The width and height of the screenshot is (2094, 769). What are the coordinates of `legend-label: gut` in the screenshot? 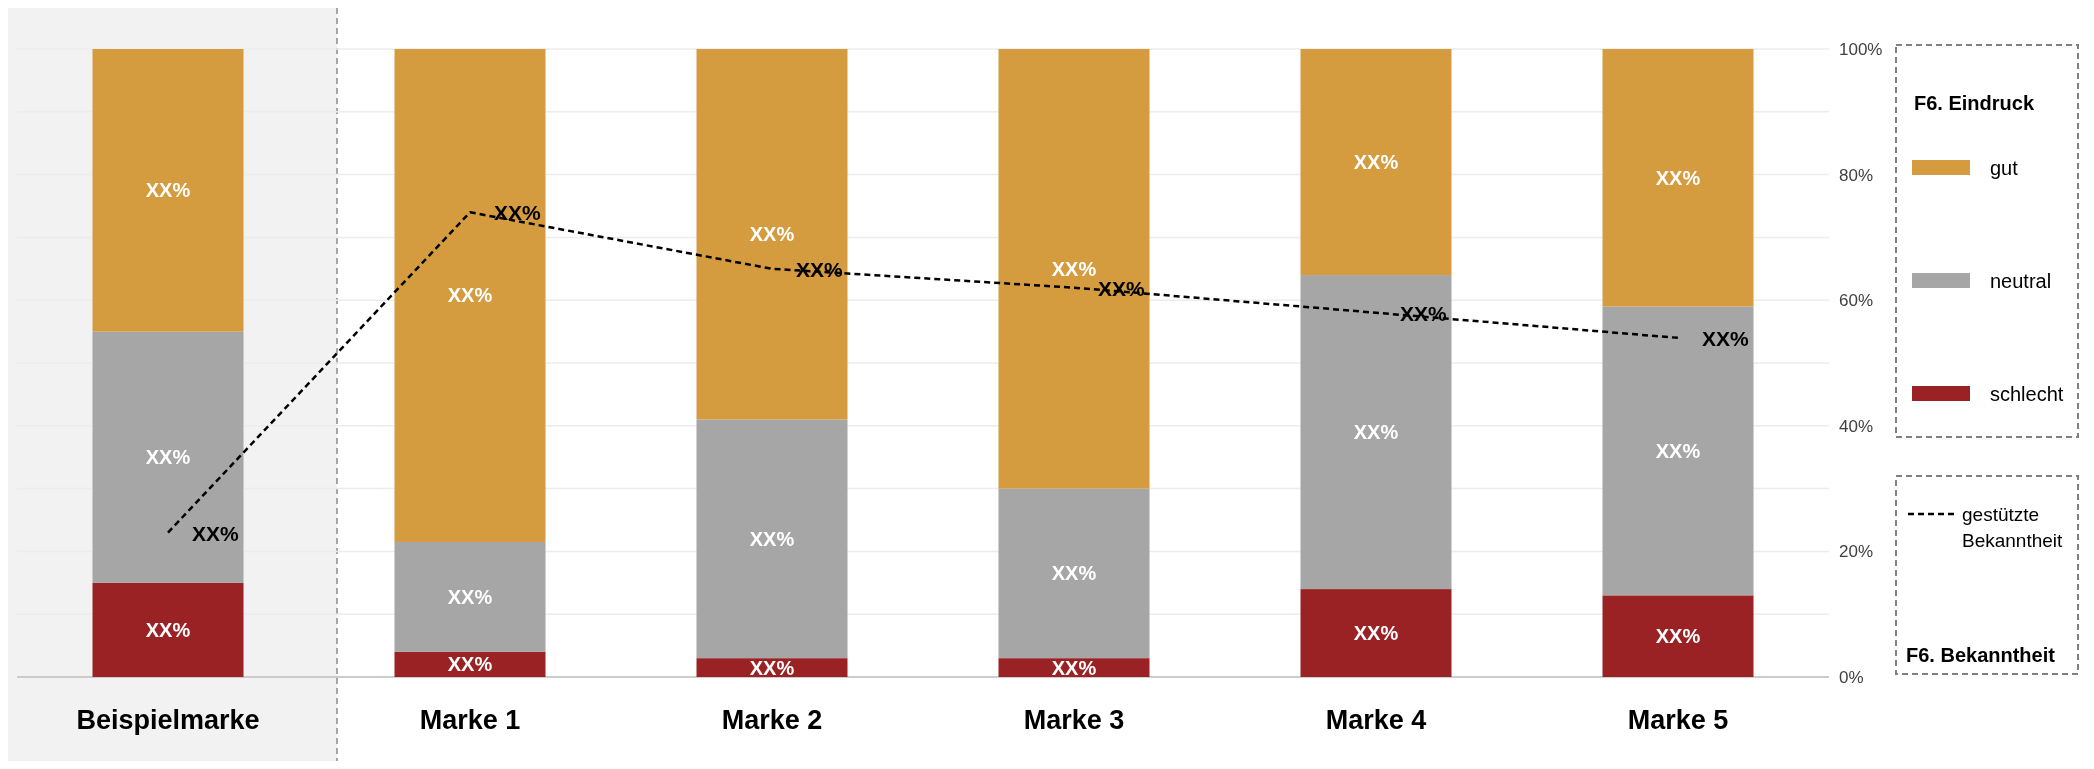 It's located at (2004, 168).